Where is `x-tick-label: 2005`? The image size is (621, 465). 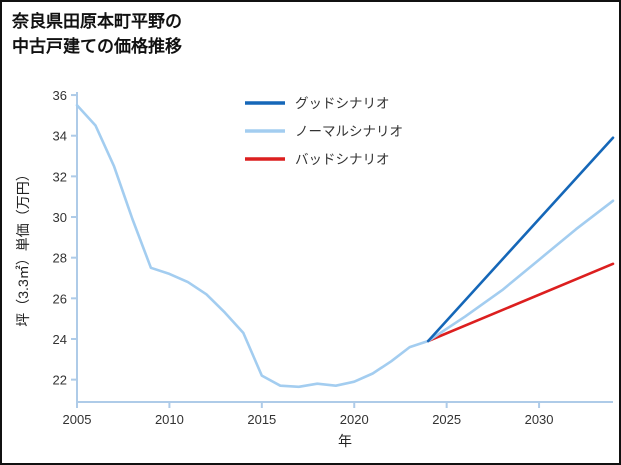
x-tick-label: 2005 is located at coordinates (77, 419).